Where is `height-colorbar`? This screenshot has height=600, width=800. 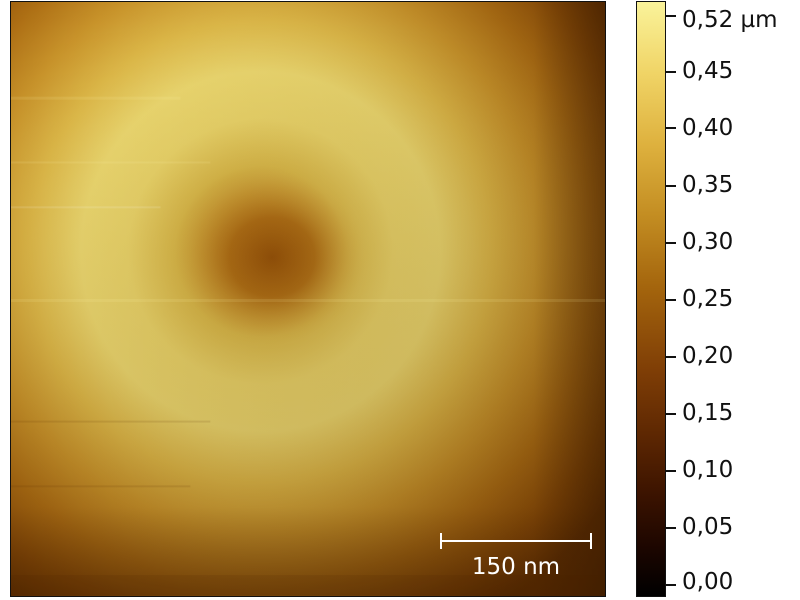
height-colorbar is located at coordinates (651, 299).